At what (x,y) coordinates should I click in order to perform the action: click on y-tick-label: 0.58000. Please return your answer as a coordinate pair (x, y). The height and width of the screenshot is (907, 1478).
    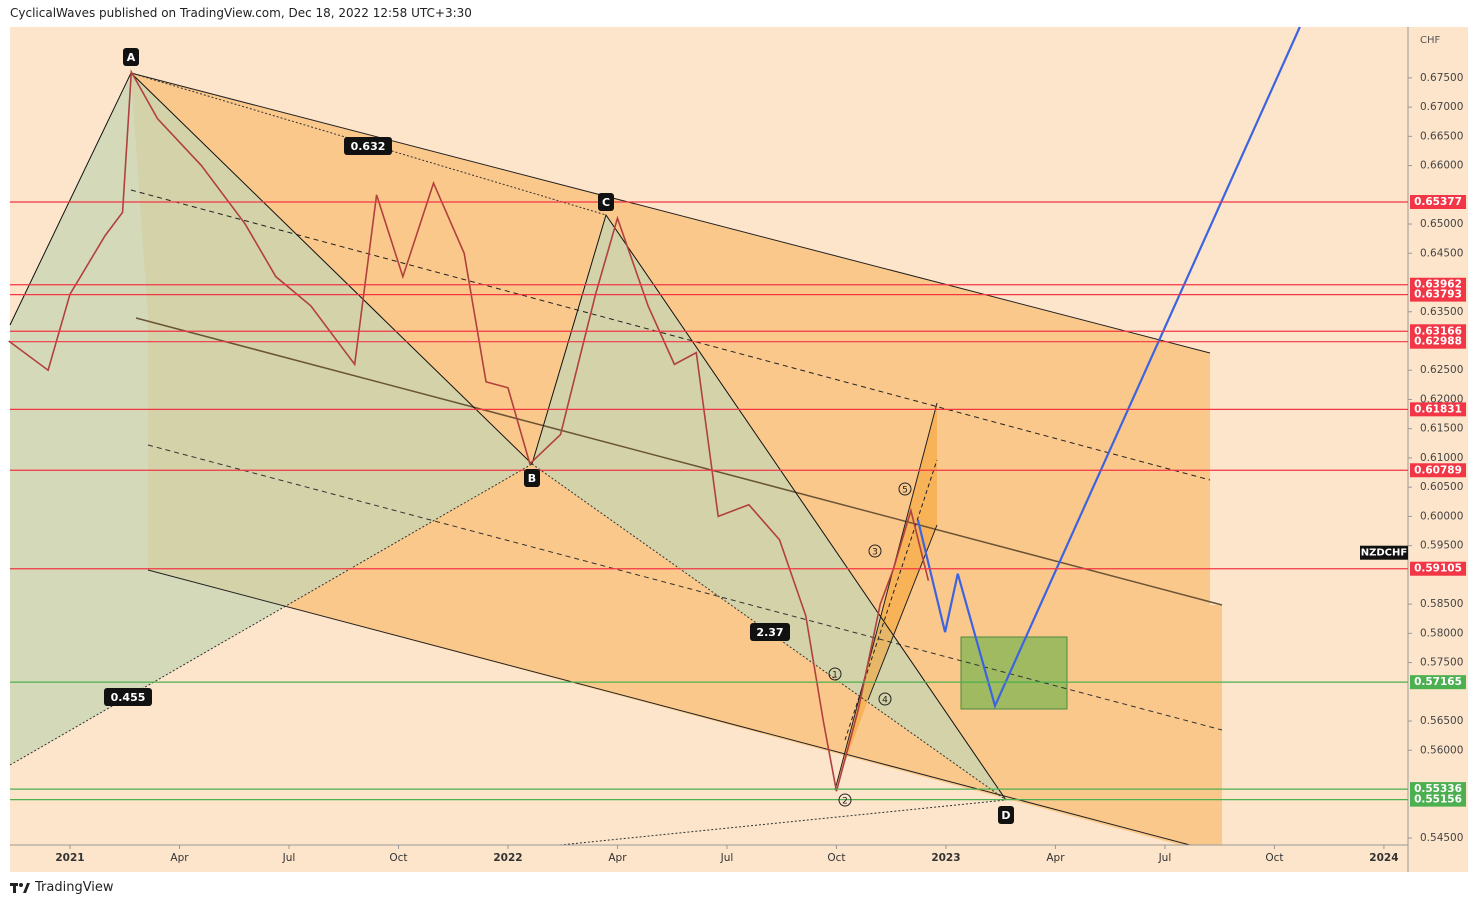
    Looking at the image, I should click on (1441, 633).